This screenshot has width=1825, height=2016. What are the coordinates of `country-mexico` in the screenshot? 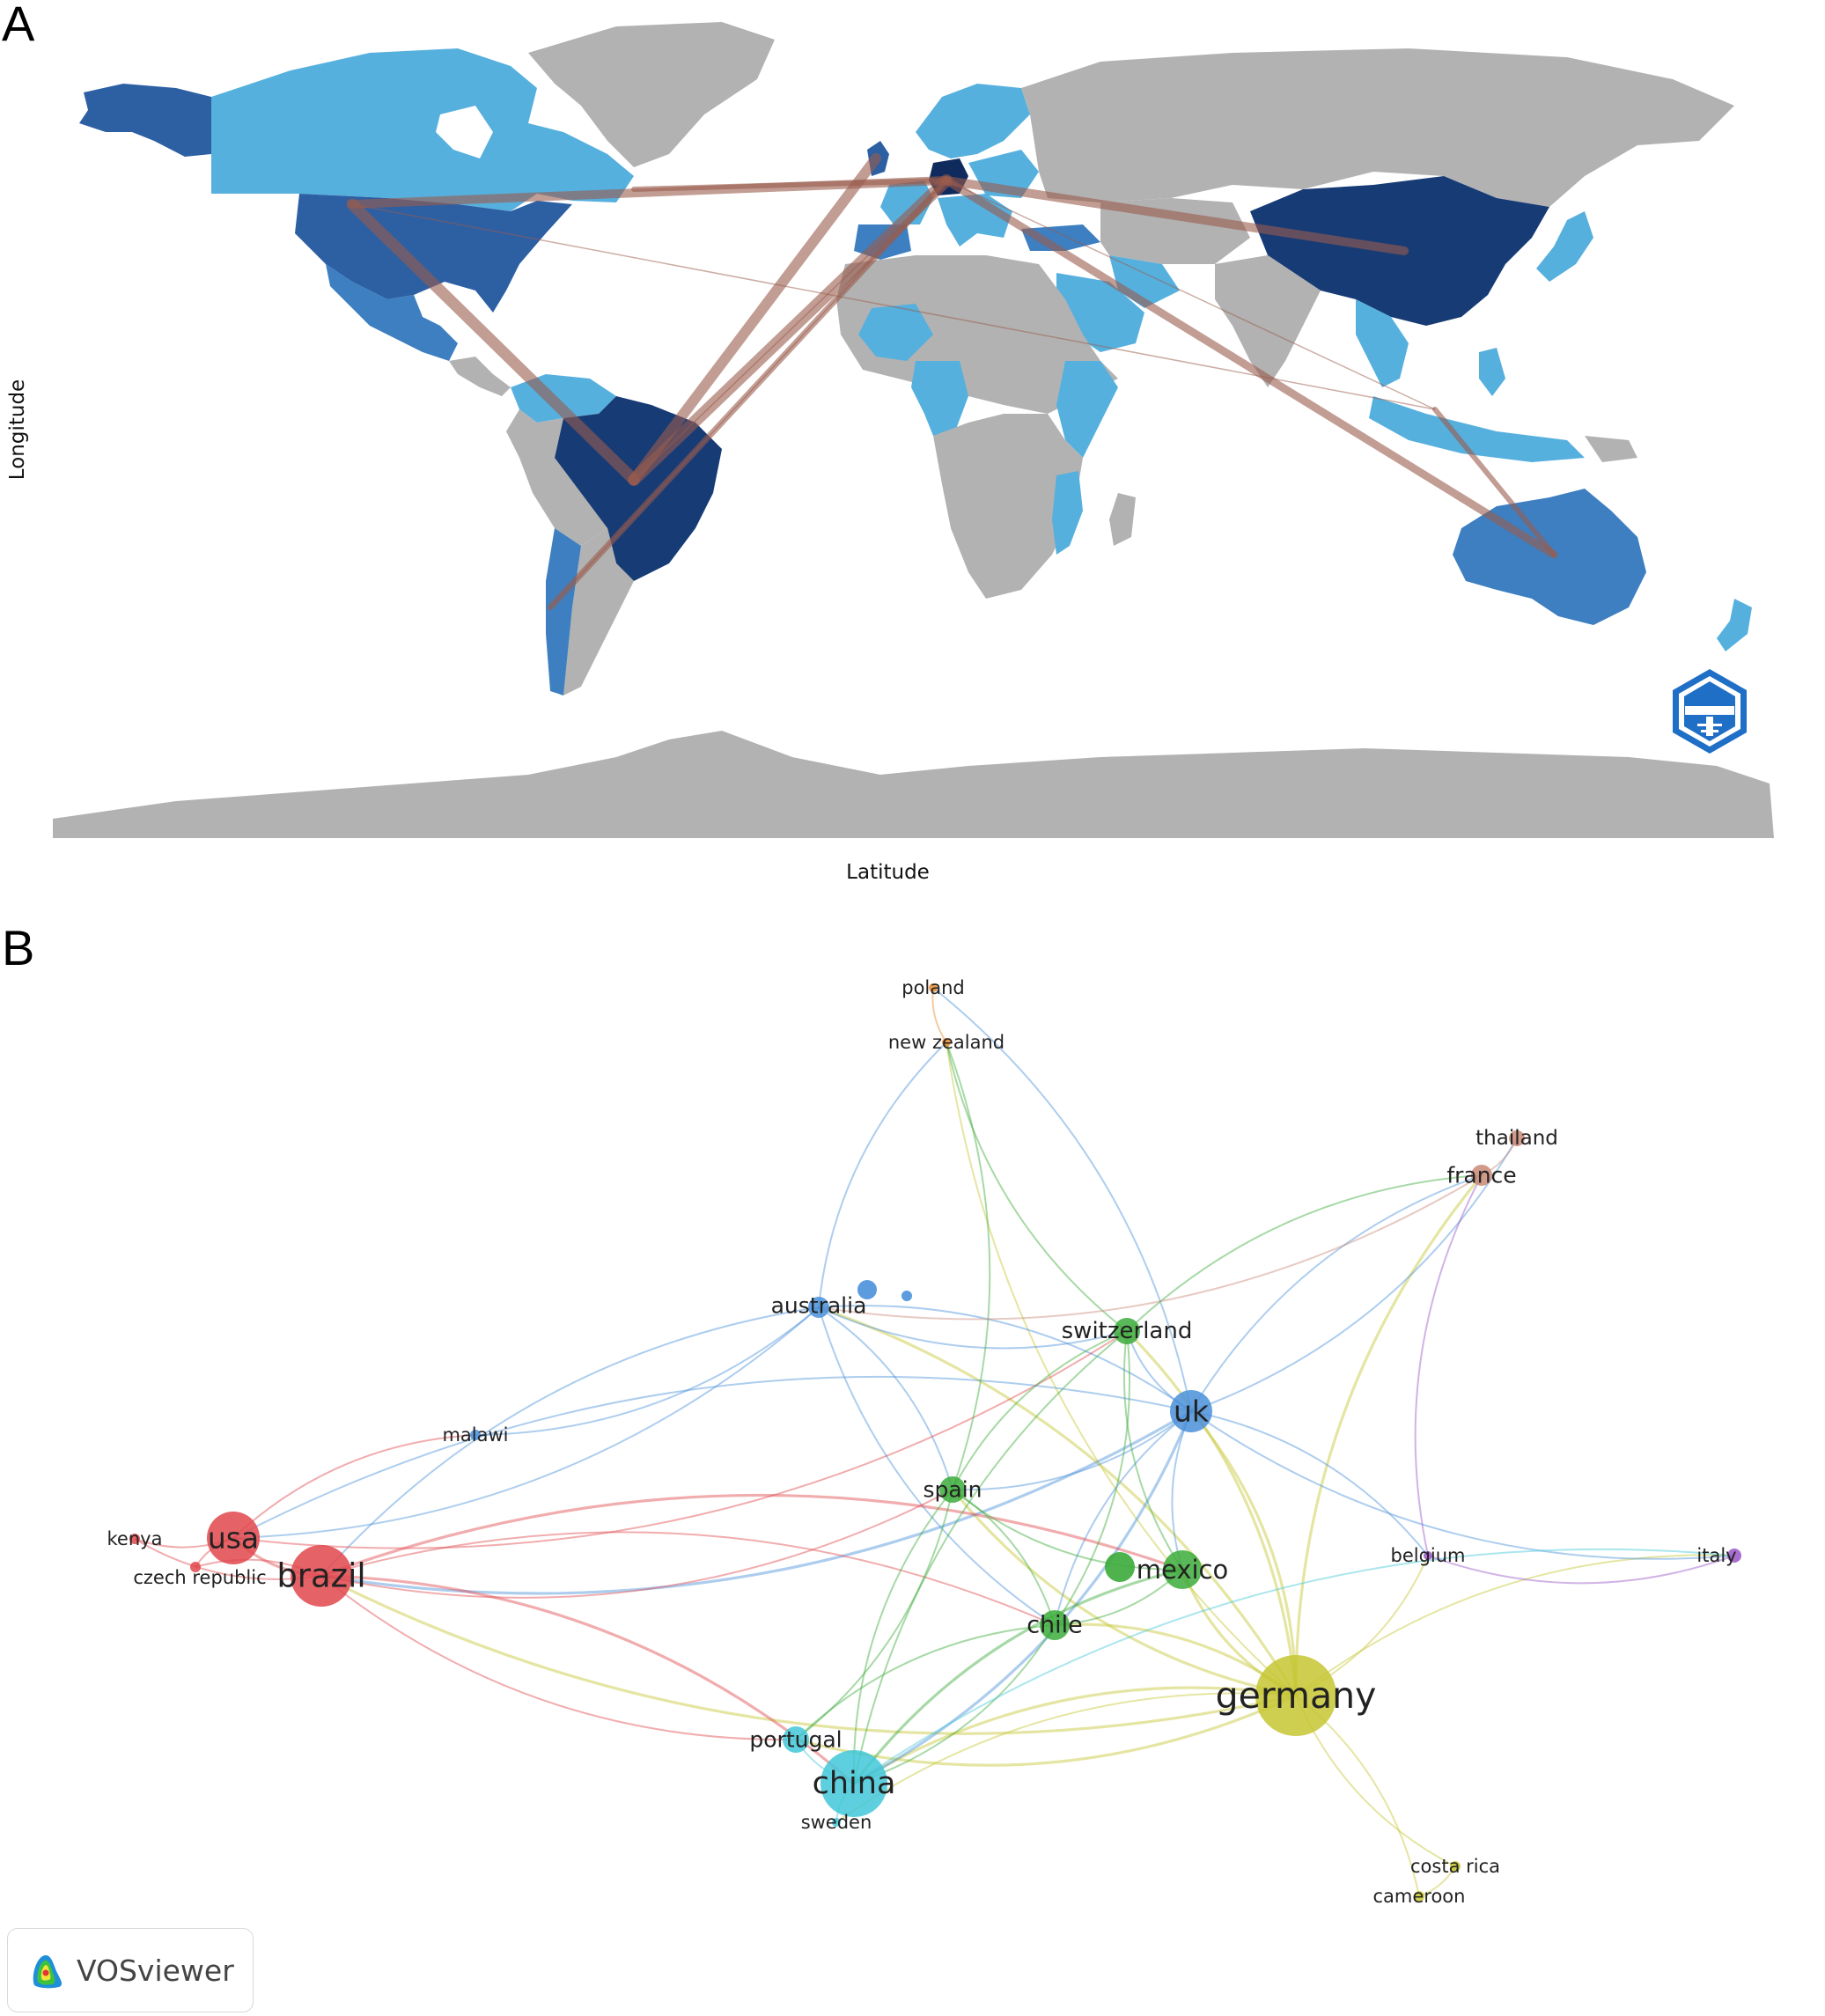 It's located at (392, 312).